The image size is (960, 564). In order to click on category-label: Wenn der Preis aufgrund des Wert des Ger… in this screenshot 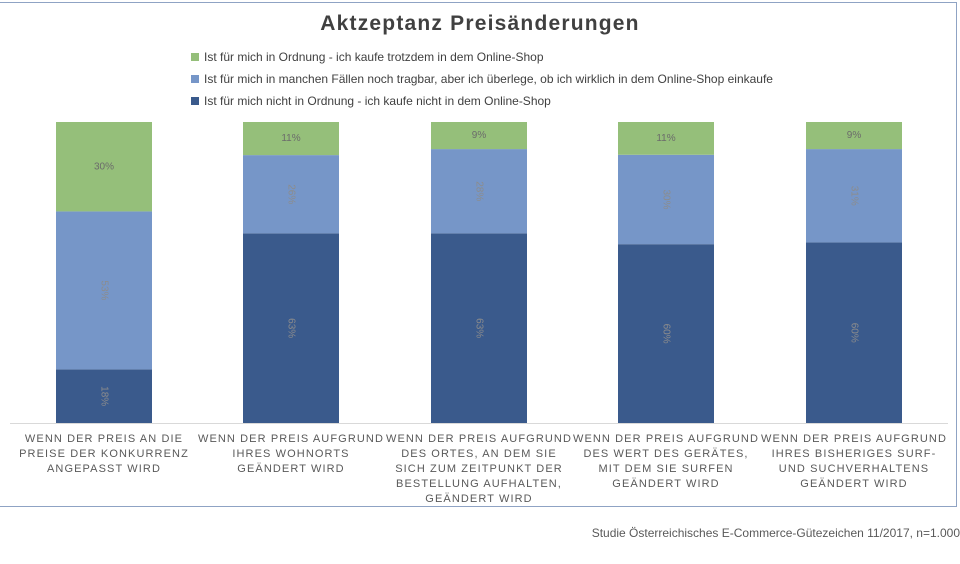, I will do `click(666, 461)`.